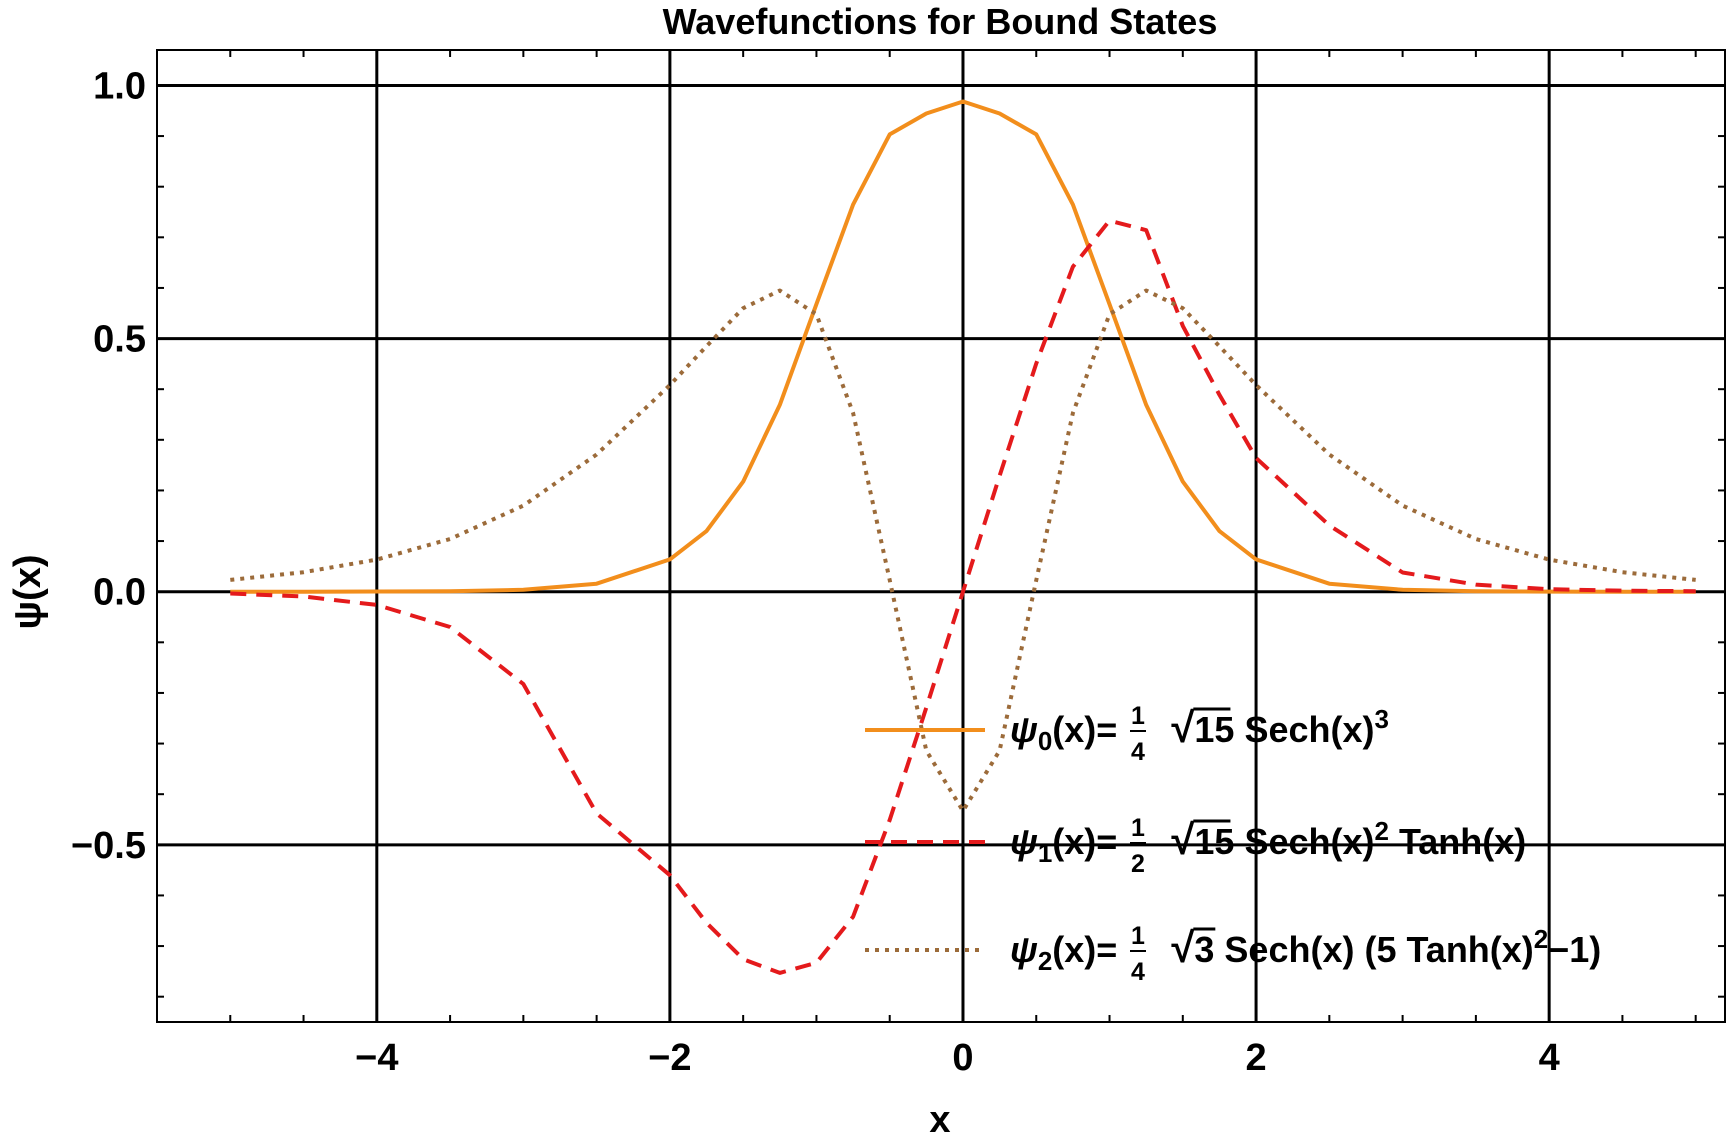 Image resolution: width=1728 pixels, height=1146 pixels. What do you see at coordinates (940, 21) in the screenshot?
I see `chart-title: Wavefunctions for Bound States` at bounding box center [940, 21].